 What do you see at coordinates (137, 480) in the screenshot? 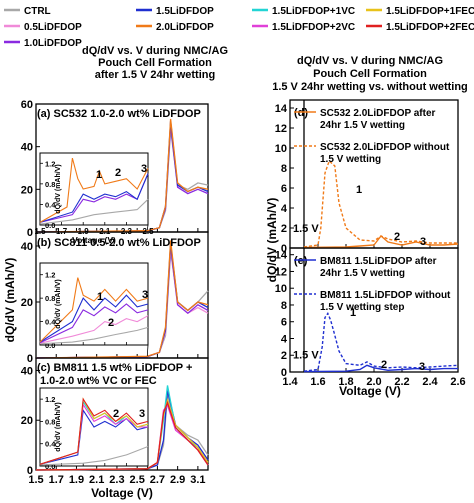
I see `left-xtick-label: 2.5` at bounding box center [137, 480].